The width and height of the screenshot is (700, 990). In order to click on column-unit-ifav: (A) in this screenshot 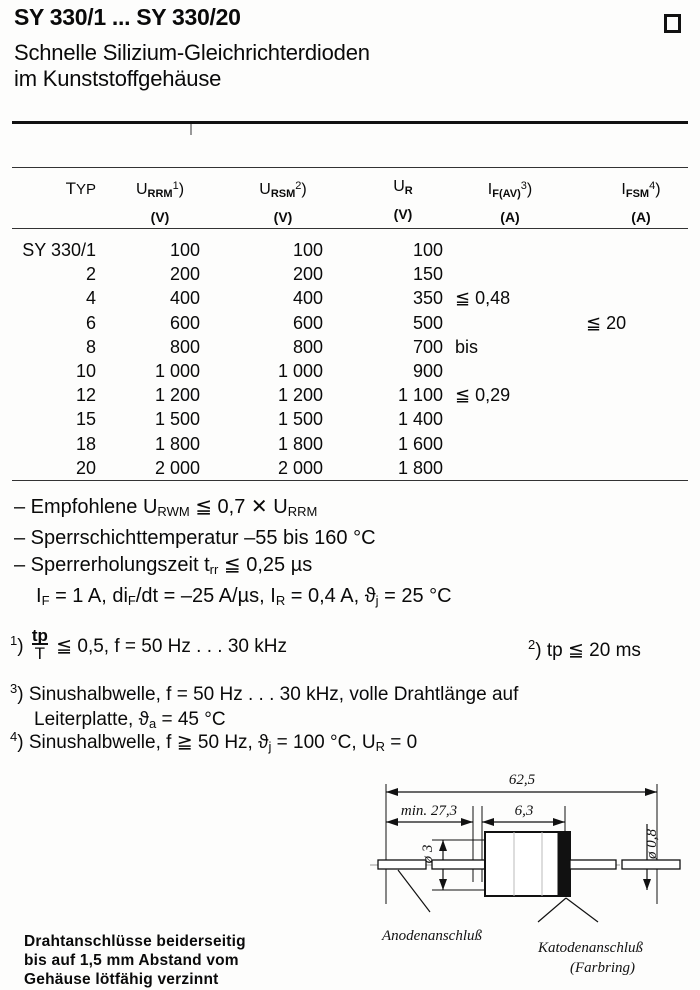, I will do `click(510, 217)`.